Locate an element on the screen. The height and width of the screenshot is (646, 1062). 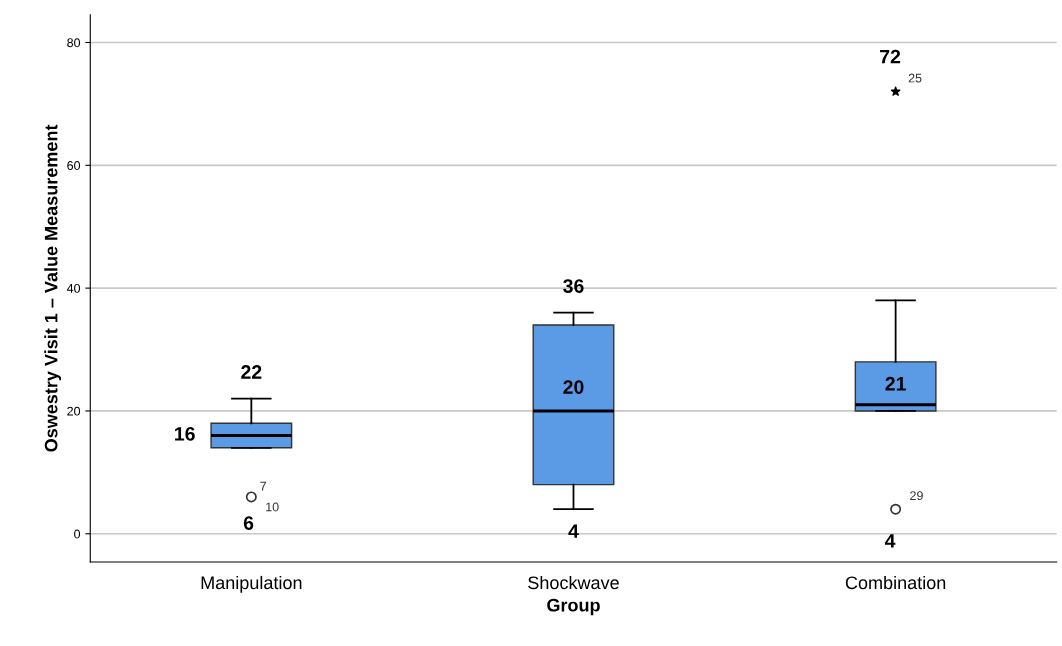
annotation: 20 is located at coordinates (573, 387).